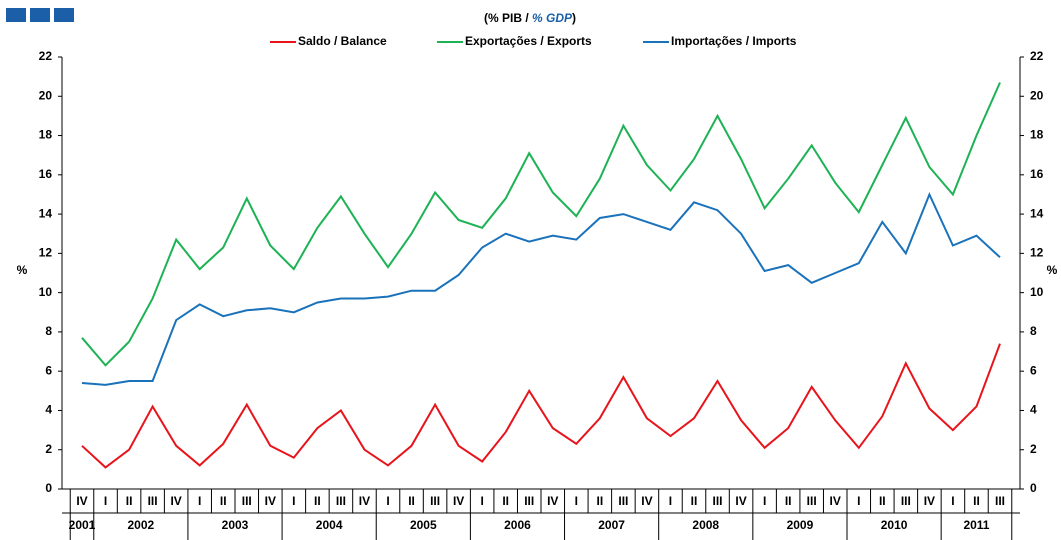  What do you see at coordinates (894, 525) in the screenshot?
I see `year-label: 2010` at bounding box center [894, 525].